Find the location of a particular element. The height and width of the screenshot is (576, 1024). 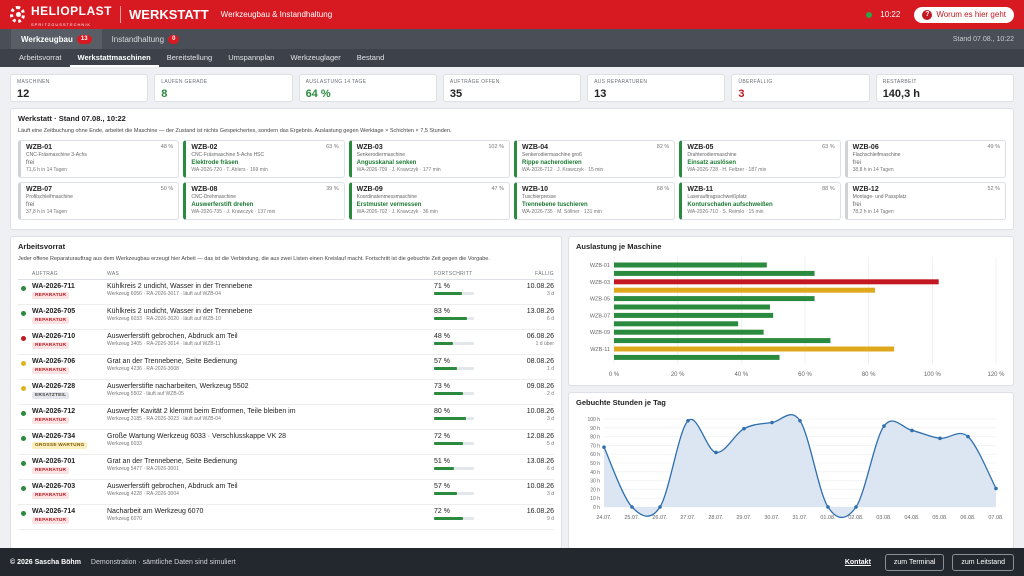

subtab-bestand: Bestand is located at coordinates (370, 57).